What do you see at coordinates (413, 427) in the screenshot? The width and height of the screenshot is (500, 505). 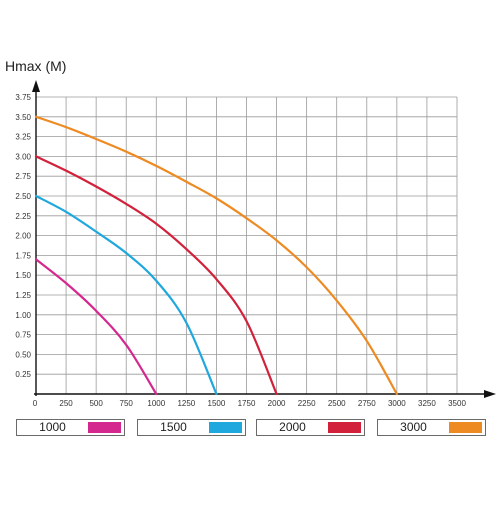 I see `legend-label: 3000` at bounding box center [413, 427].